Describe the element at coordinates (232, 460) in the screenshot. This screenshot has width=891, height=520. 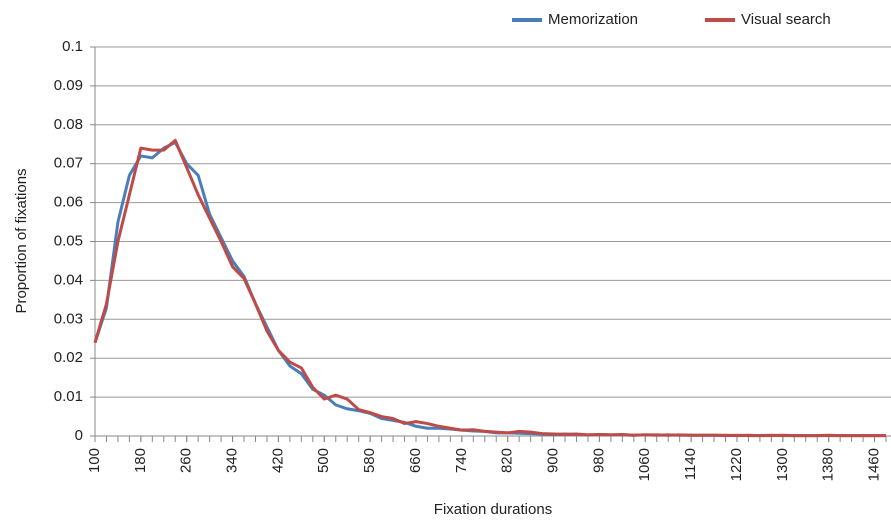
I see `x-tick-label: 340` at that location.